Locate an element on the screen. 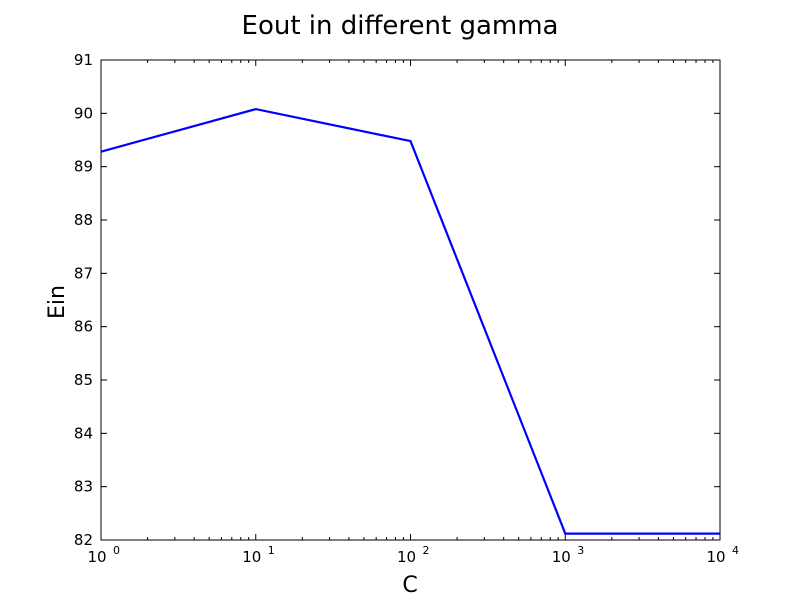 This screenshot has height=600, width=800. x-tick-label-exponent: 4 is located at coordinates (735, 550).